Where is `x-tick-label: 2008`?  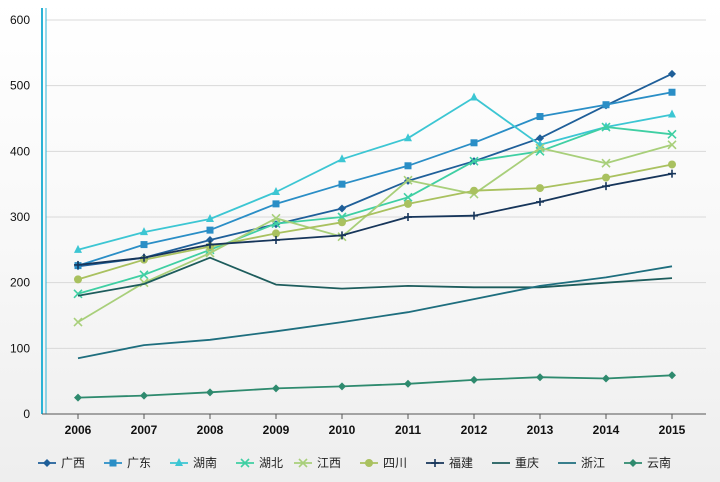
x-tick-label: 2008 is located at coordinates (210, 430).